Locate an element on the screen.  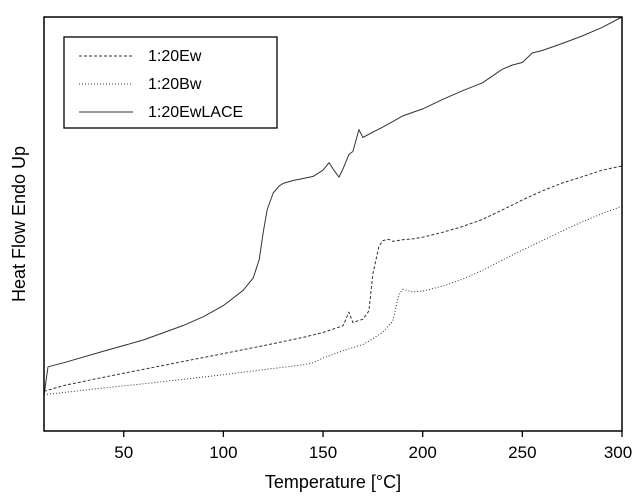
x-tick-label-50: 50 is located at coordinates (123, 452).